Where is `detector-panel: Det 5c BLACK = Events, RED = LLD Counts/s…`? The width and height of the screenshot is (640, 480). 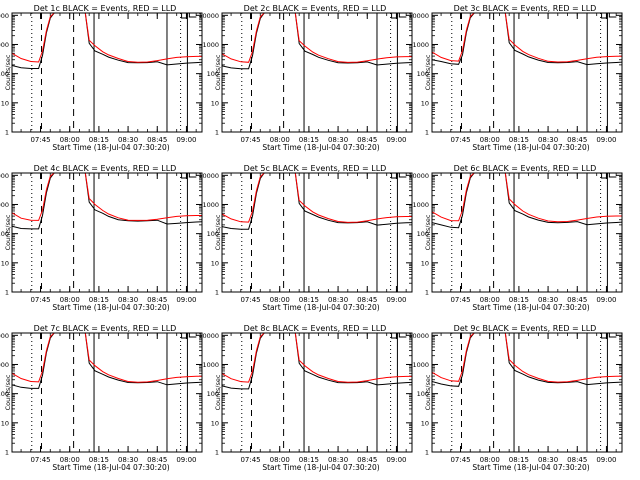 detector-panel: Det 5c BLACK = Events, RED = LLD Counts/s… is located at coordinates (305, 238).